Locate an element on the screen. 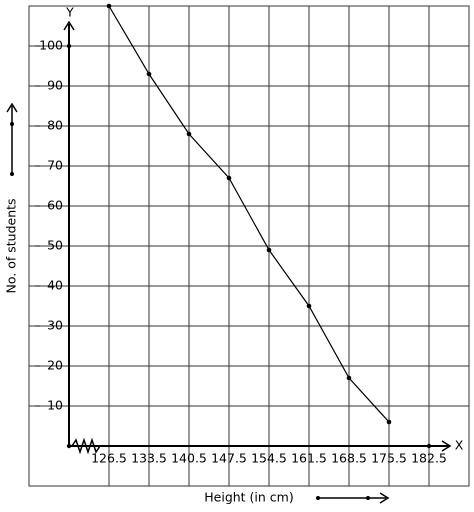  y-axis-label: No. of students is located at coordinates (11, 245).